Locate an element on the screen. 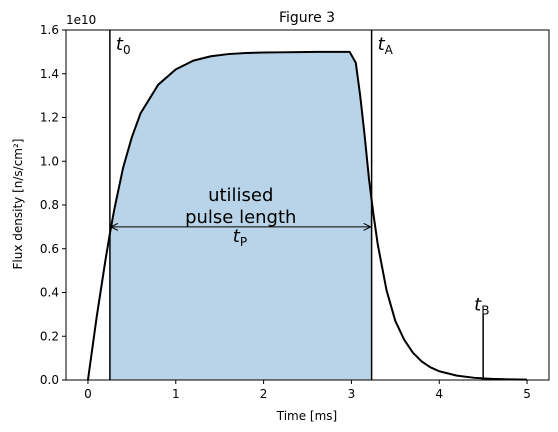  label-t0: t0 is located at coordinates (123, 45).